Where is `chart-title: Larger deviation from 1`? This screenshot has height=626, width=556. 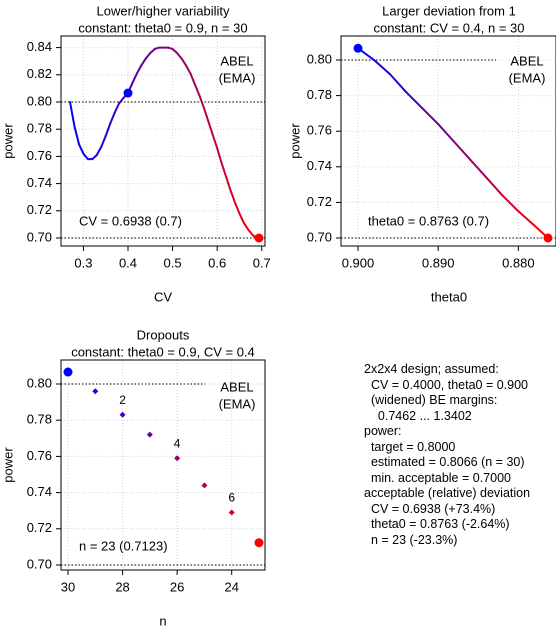
chart-title: Larger deviation from 1 is located at coordinates (449, 10).